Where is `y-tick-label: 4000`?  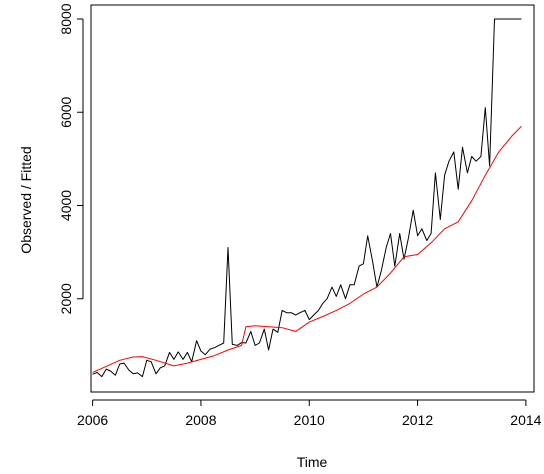
y-tick-label: 4000 is located at coordinates (66, 205).